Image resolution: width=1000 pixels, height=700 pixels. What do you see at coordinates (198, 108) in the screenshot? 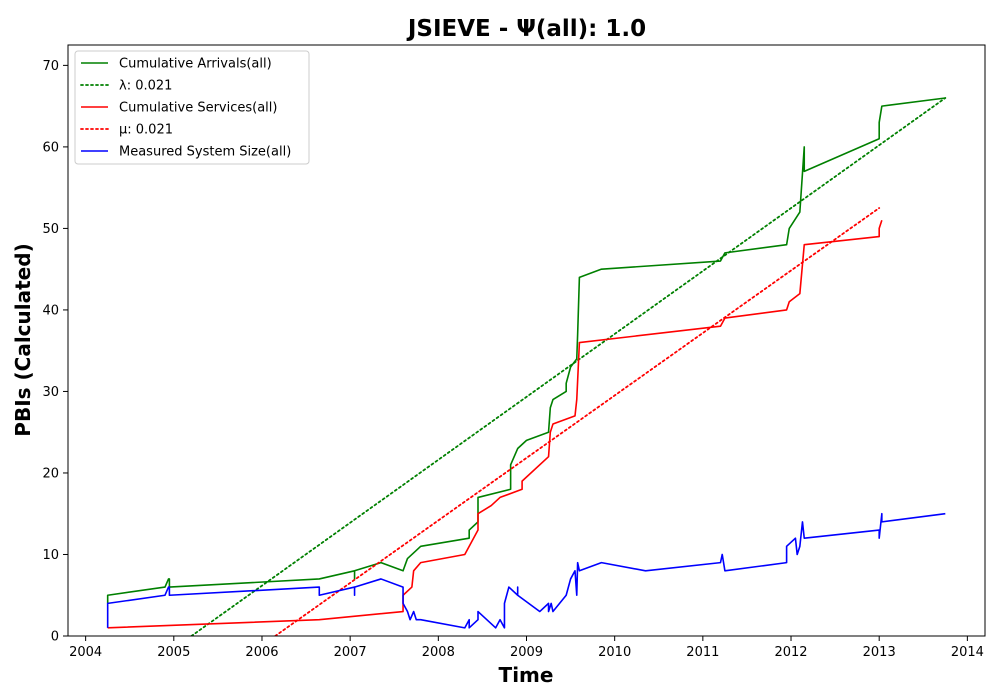
I see `legend-label-2: Cumulative Services(all)` at bounding box center [198, 108].